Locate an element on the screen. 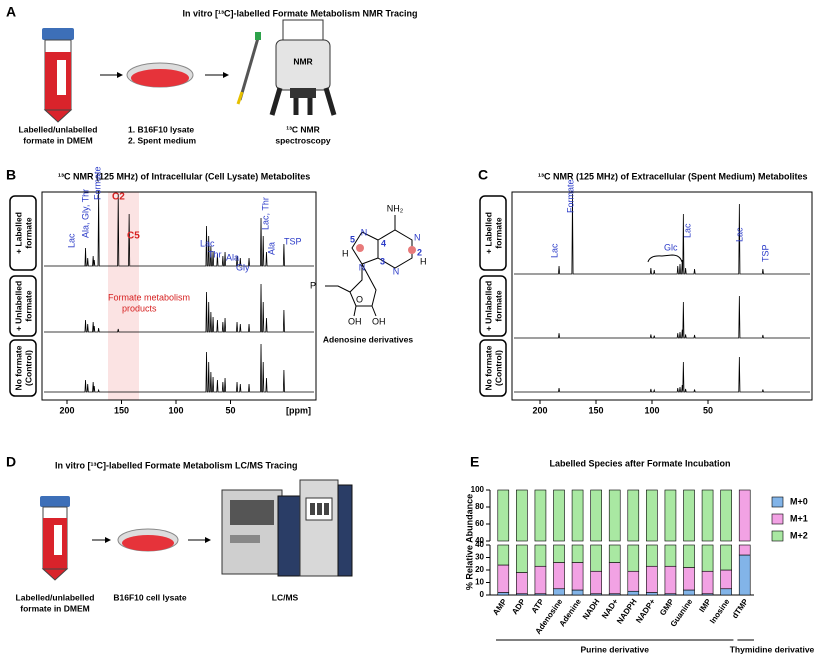  highlight-label: Formate metabolism is located at coordinates (149, 297).